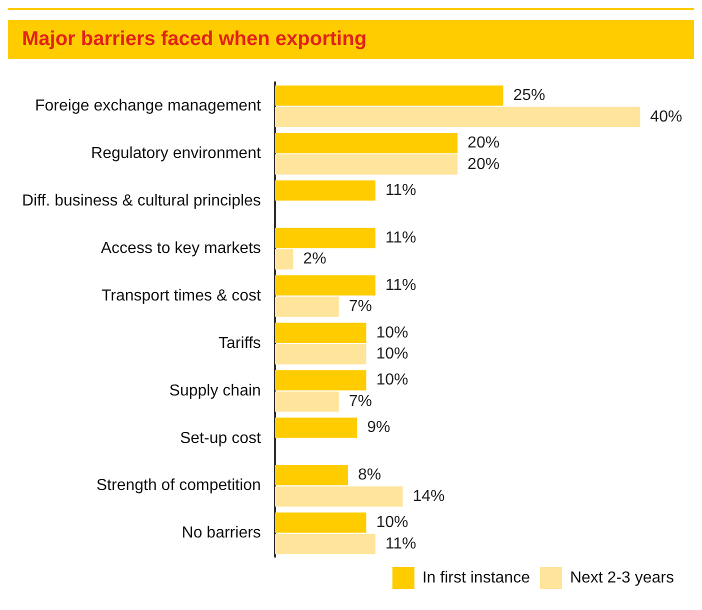 Image resolution: width=702 pixels, height=610 pixels. I want to click on data-label: 25%, so click(529, 95).